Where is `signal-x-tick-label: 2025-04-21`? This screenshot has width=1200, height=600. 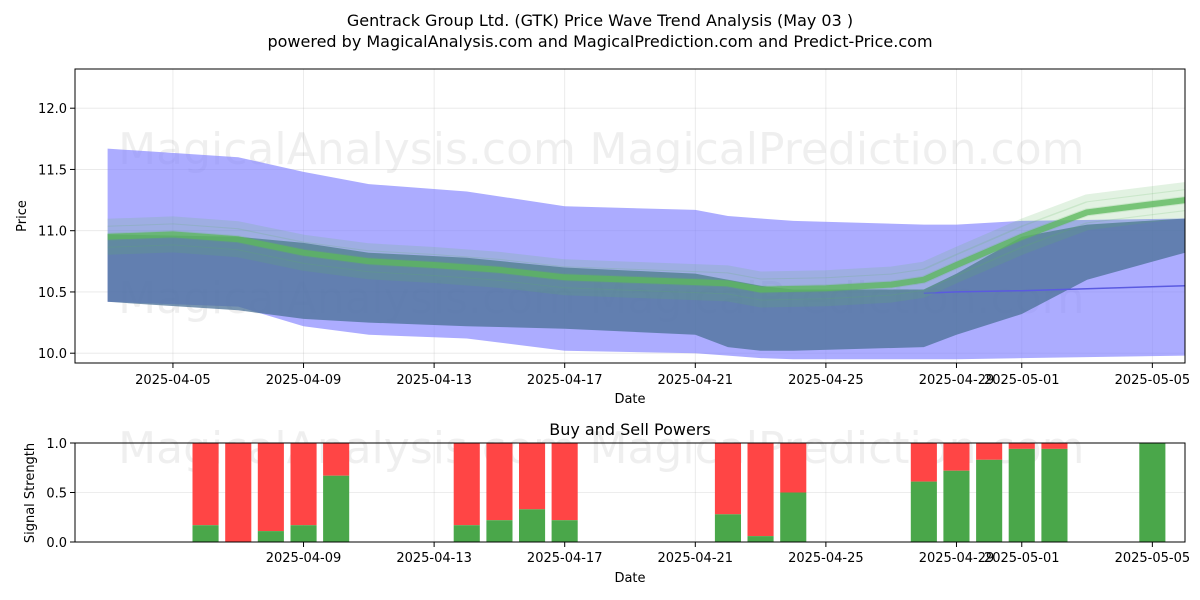
signal-x-tick-label: 2025-04-21 is located at coordinates (696, 558).